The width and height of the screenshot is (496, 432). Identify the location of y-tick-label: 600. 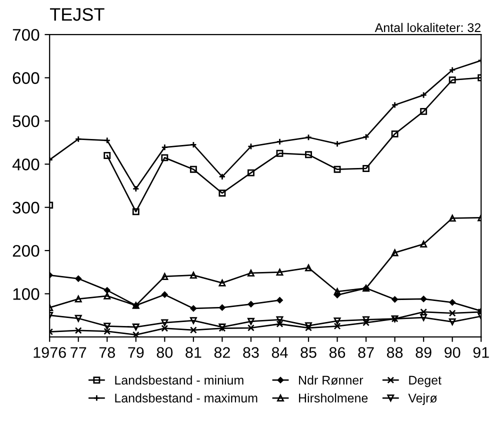
(26, 78).